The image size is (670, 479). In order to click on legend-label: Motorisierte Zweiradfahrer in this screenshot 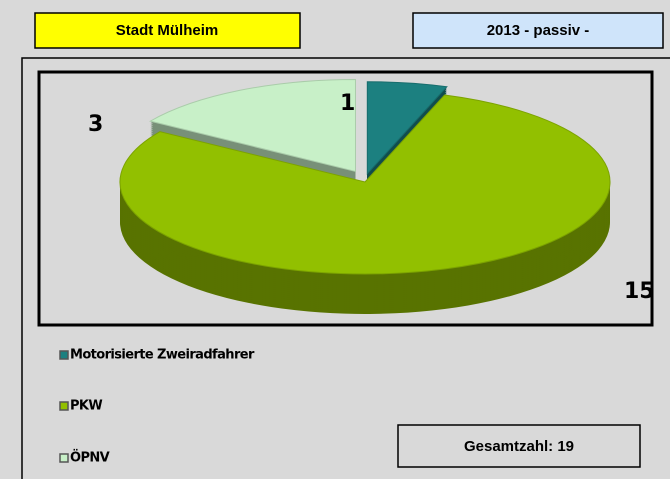, I will do `click(162, 355)`.